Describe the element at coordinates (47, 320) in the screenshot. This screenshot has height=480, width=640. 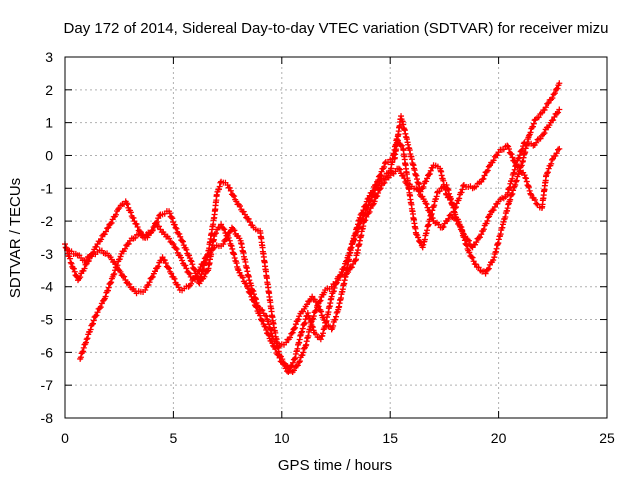
I see `y-tick-label: -5` at that location.